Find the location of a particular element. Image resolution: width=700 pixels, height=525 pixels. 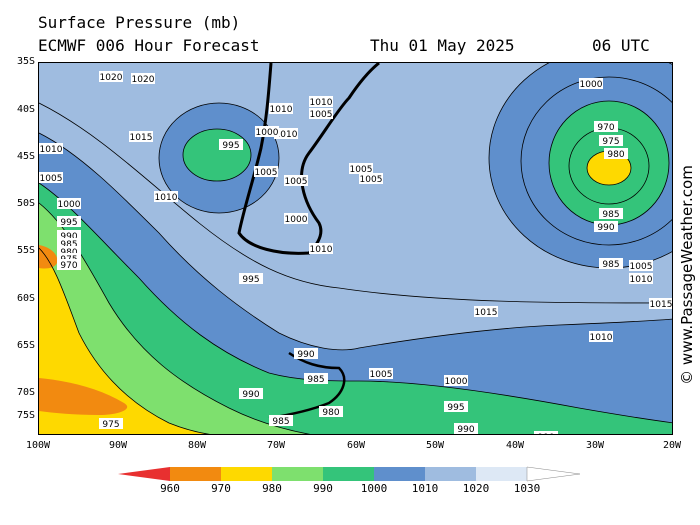

colorbar-label: 980 is located at coordinates (272, 488).